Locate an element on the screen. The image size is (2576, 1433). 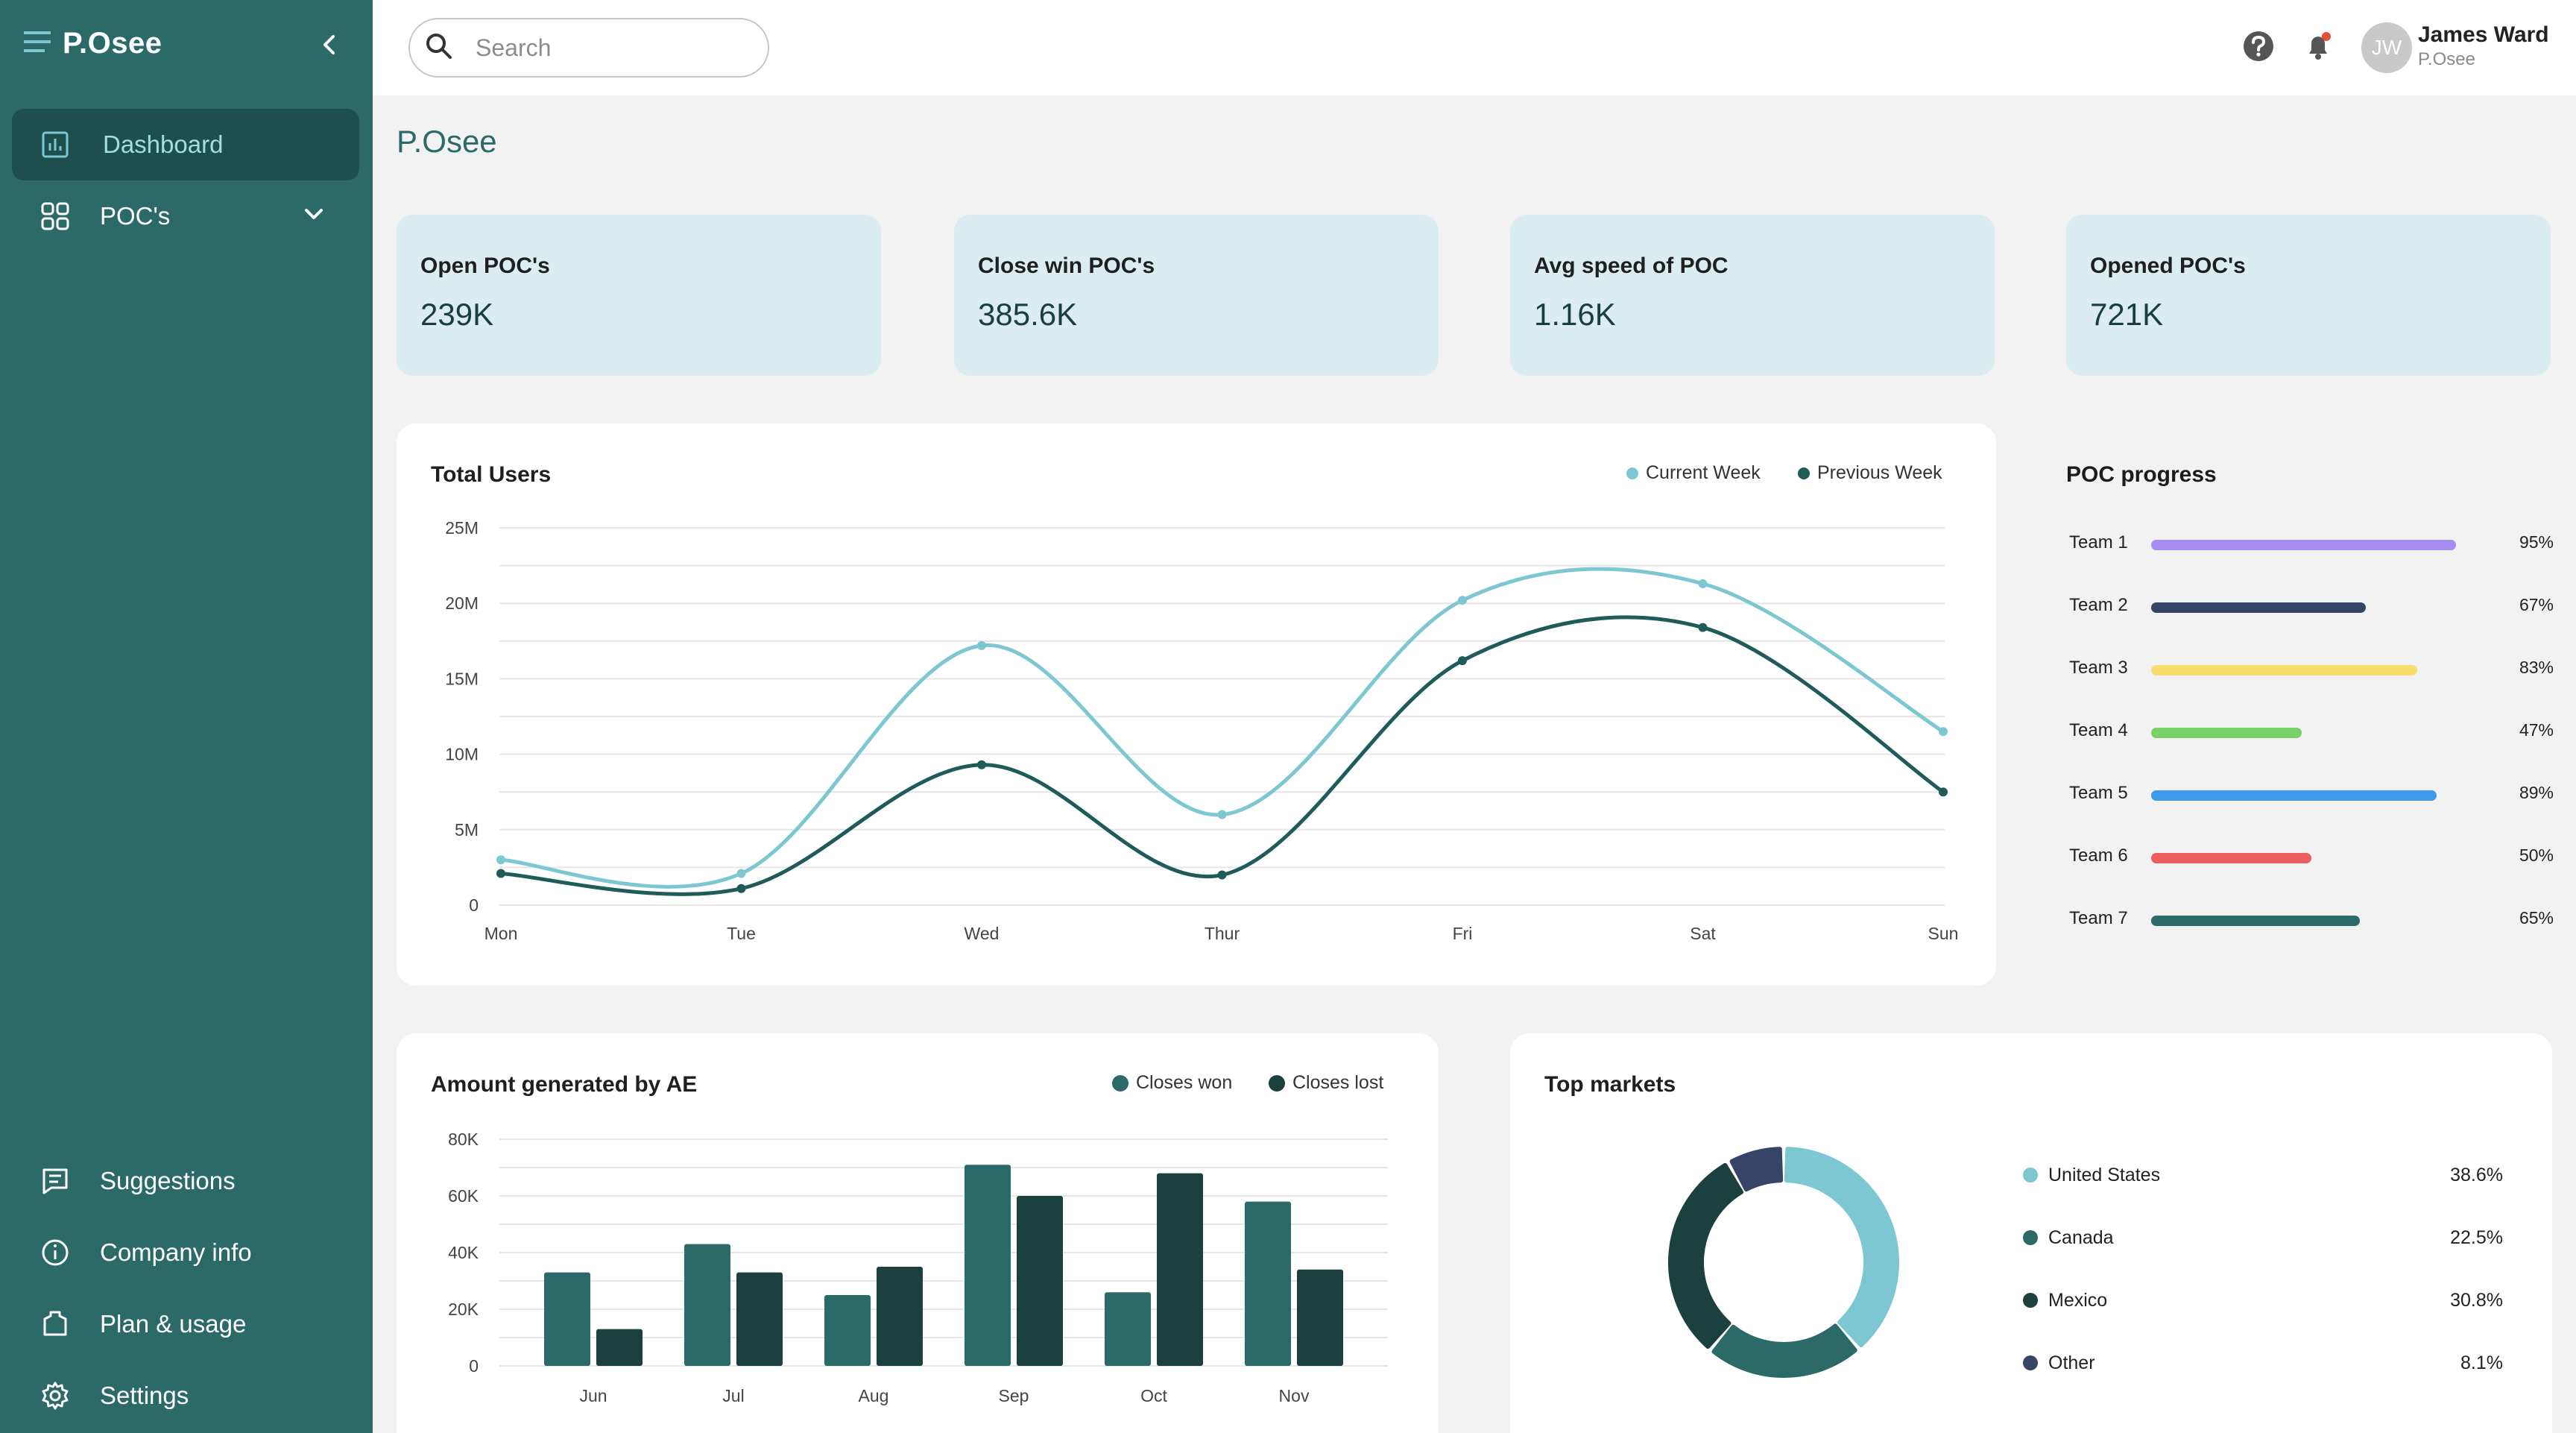
x-tick-label: Sep is located at coordinates (1014, 1396).